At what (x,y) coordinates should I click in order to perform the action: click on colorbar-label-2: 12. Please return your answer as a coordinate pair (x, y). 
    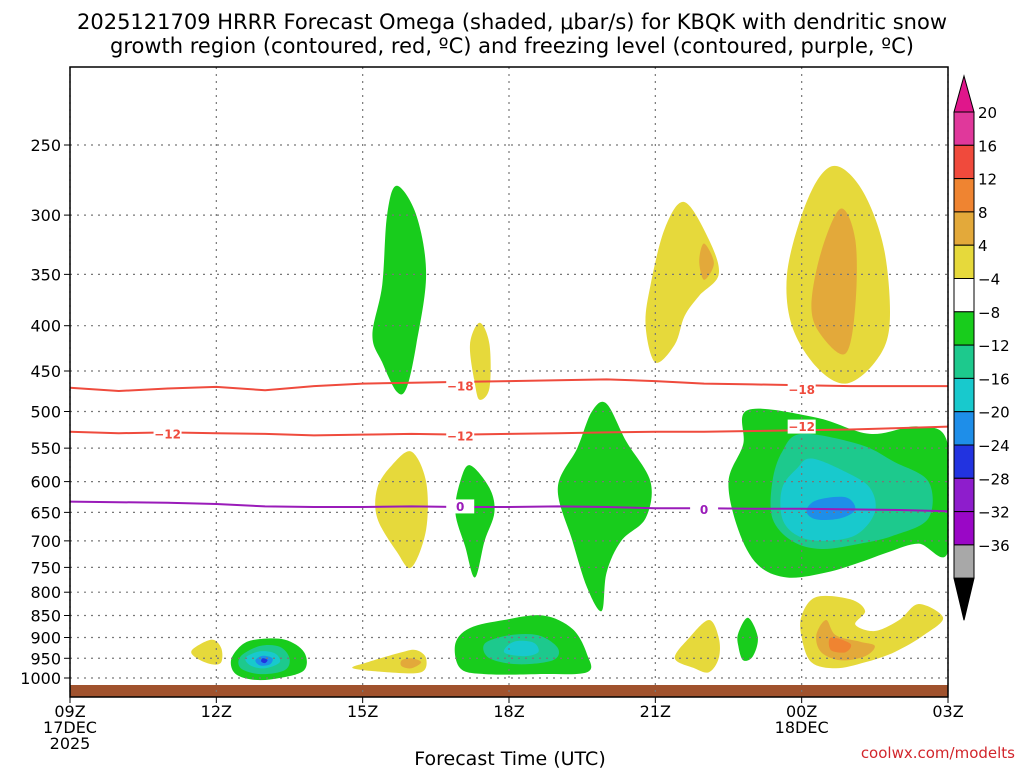
    Looking at the image, I should click on (987, 180).